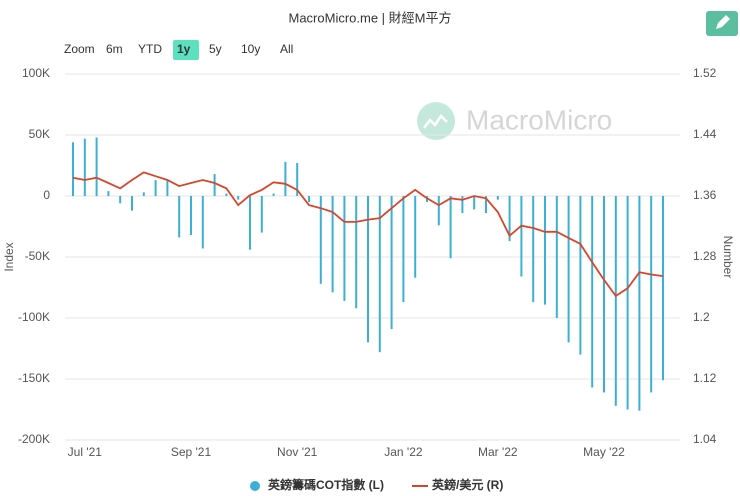 The width and height of the screenshot is (740, 496). I want to click on y2-tick-label: 1.28, so click(705, 256).